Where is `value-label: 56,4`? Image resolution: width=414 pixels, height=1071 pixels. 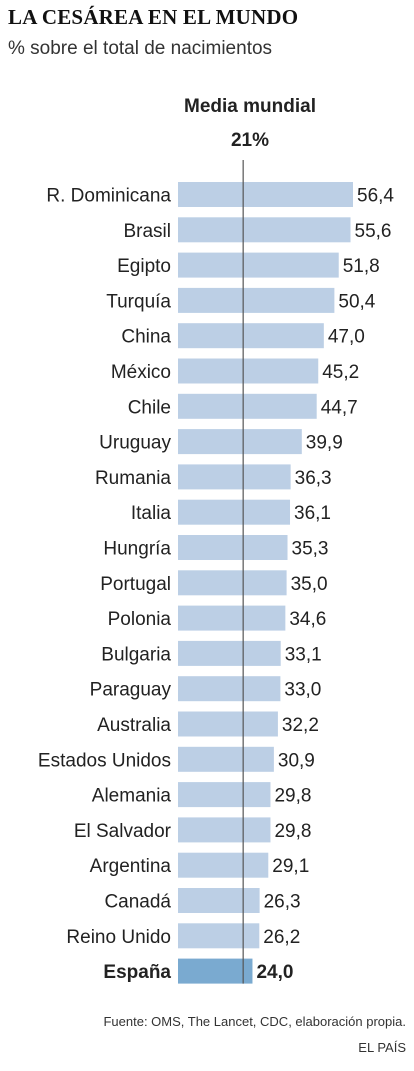
value-label: 56,4 is located at coordinates (375, 196).